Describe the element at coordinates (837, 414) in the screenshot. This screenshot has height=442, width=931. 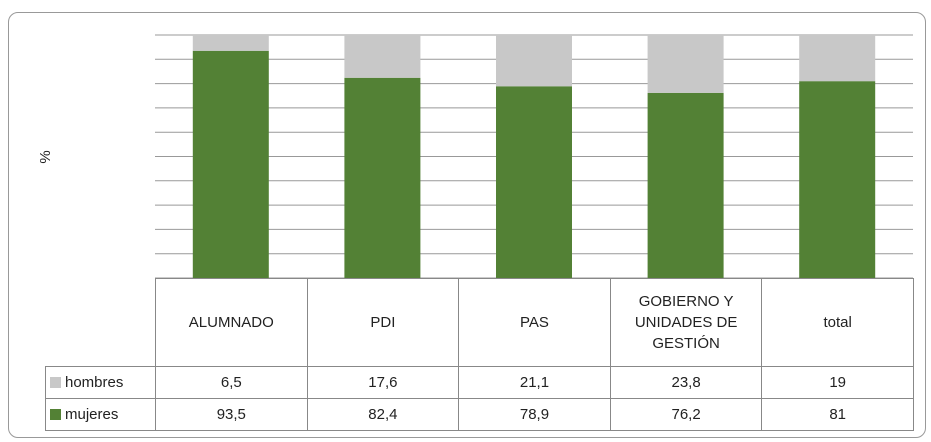
I see `data-label: 81` at that location.